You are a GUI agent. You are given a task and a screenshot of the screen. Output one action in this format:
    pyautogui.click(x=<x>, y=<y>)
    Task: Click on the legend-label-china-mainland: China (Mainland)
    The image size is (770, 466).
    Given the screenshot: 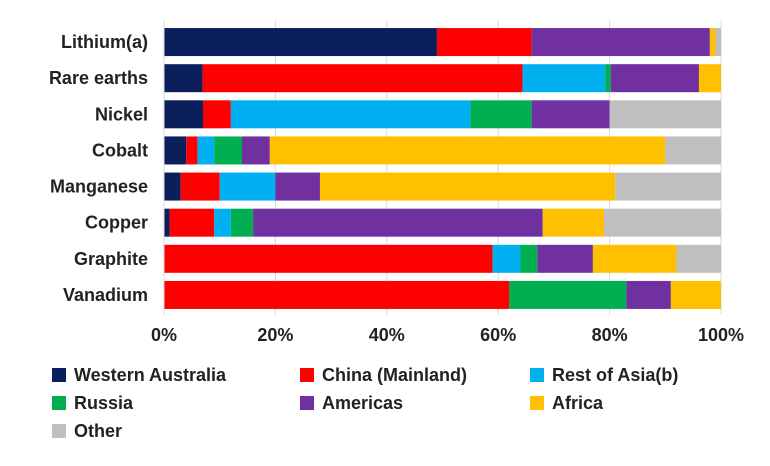 What is the action you would take?
    pyautogui.click(x=394, y=375)
    